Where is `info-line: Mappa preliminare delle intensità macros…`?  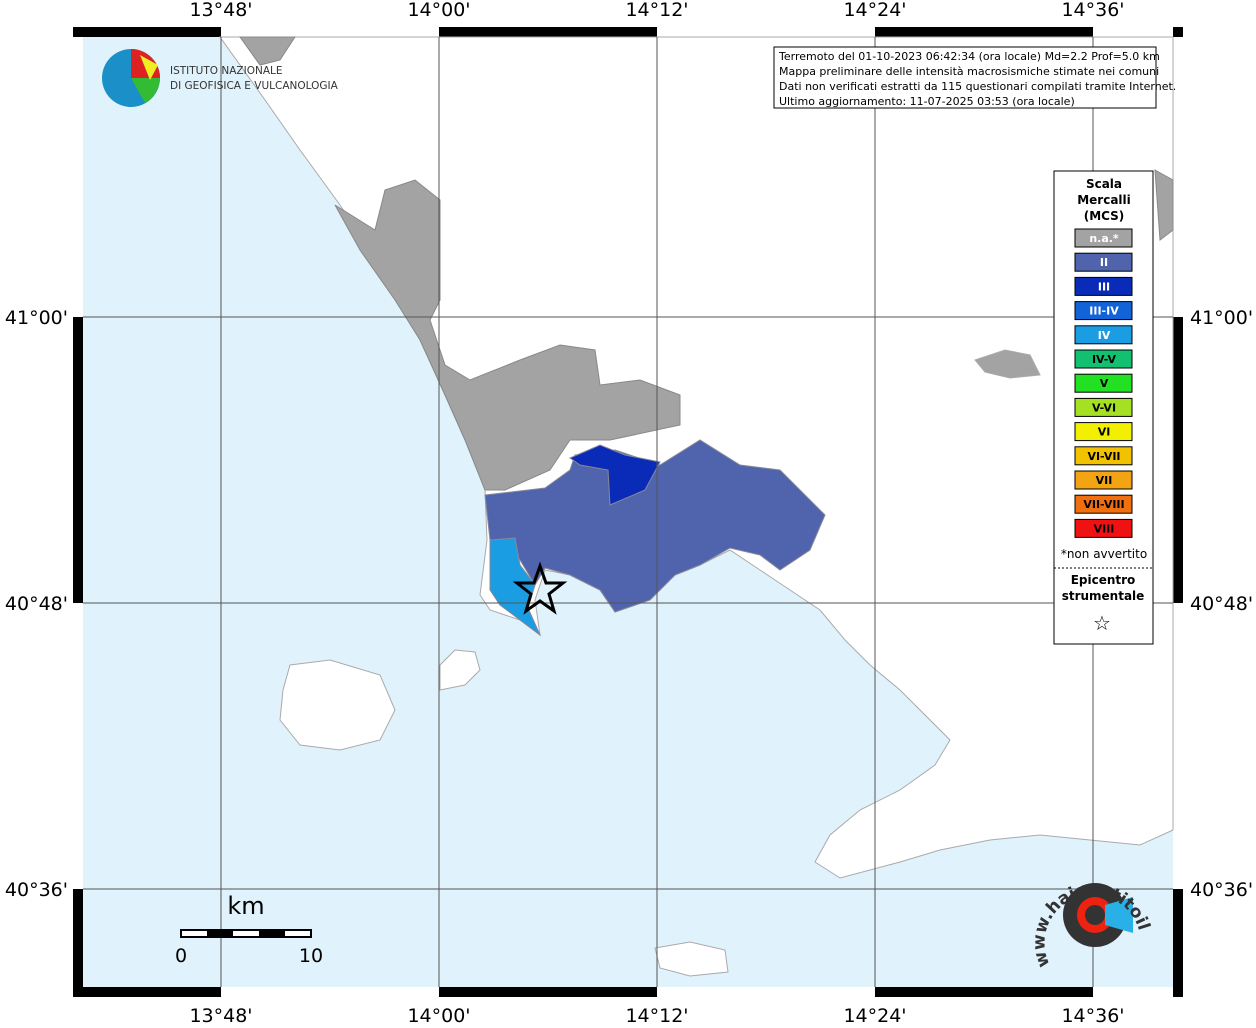
info-line: Mappa preliminare delle intensità macros… is located at coordinates (969, 71).